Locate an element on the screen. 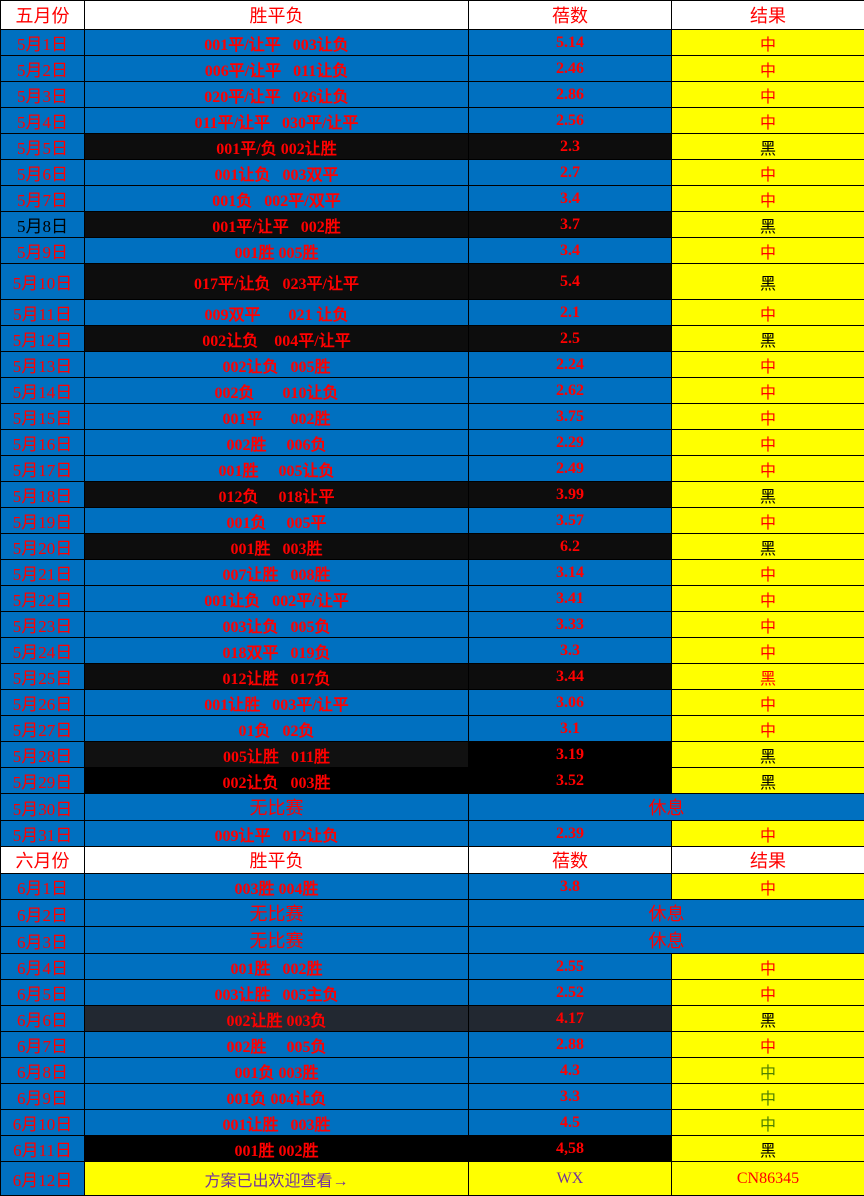  month-header: 六月份 is located at coordinates (43, 860).